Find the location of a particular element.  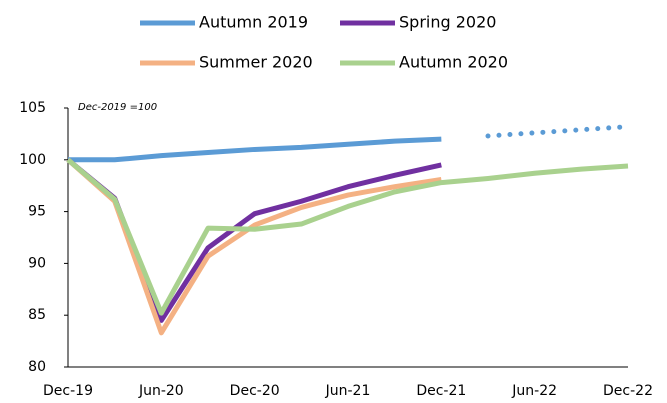

legend-label: Summer 2020 is located at coordinates (256, 62).